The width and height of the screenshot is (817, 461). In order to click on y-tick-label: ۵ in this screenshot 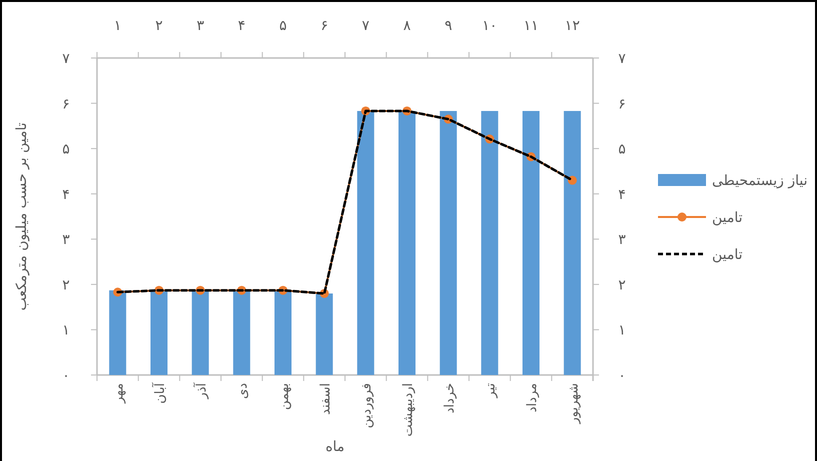, I will do `click(66, 150)`.